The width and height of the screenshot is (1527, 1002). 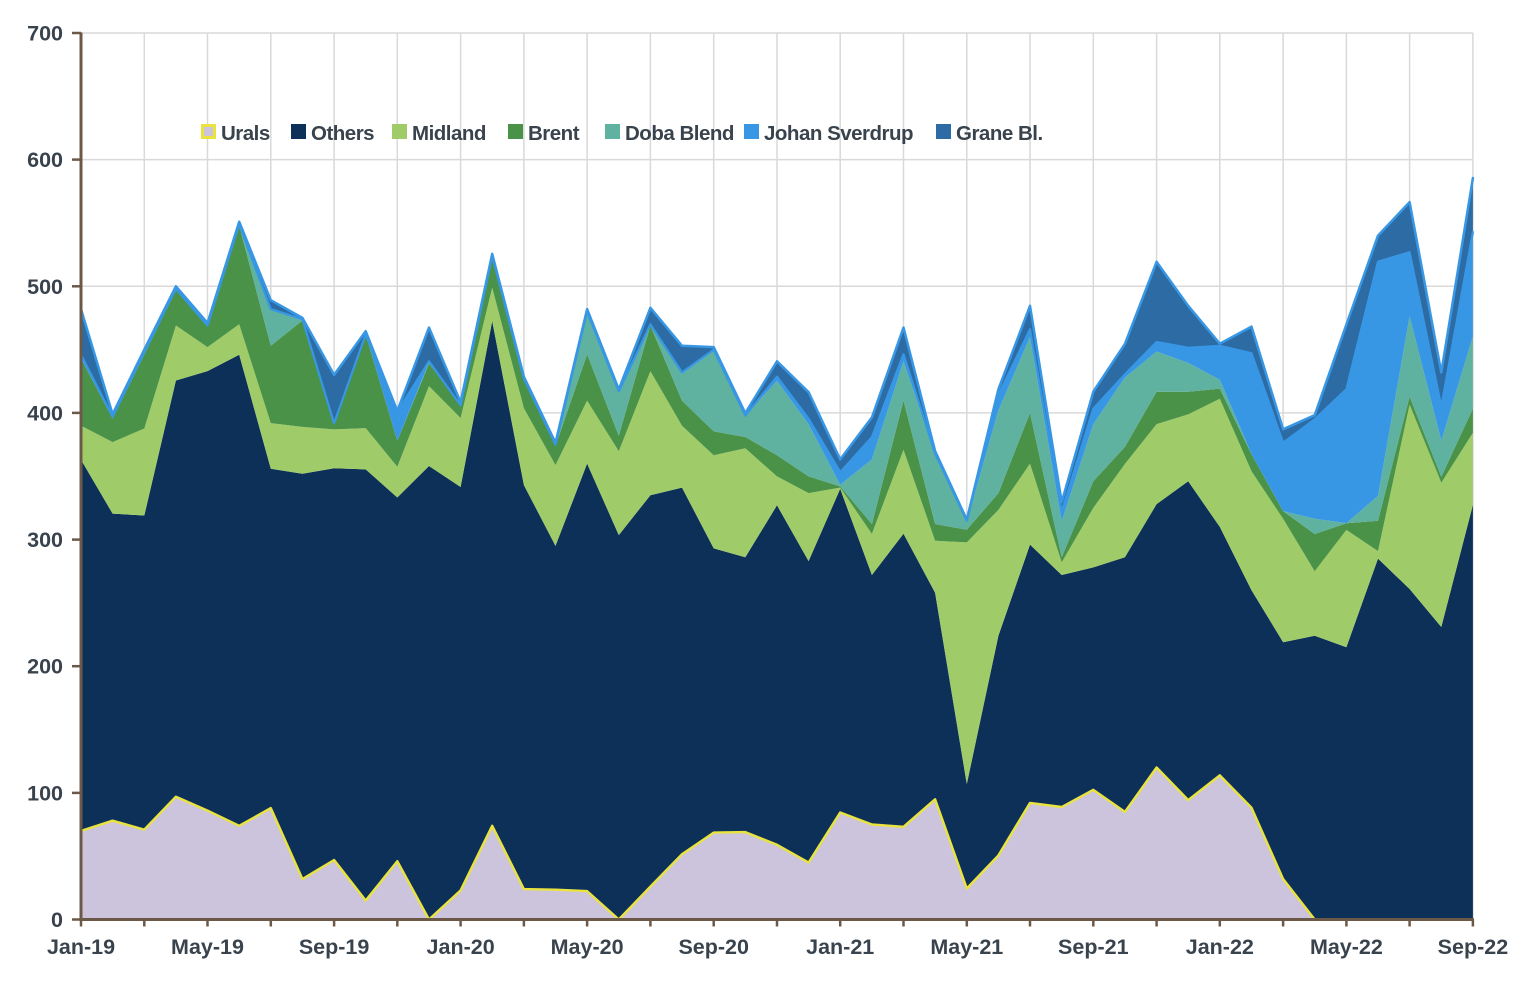 I want to click on svg-text: Doba Blend, so click(x=679, y=133).